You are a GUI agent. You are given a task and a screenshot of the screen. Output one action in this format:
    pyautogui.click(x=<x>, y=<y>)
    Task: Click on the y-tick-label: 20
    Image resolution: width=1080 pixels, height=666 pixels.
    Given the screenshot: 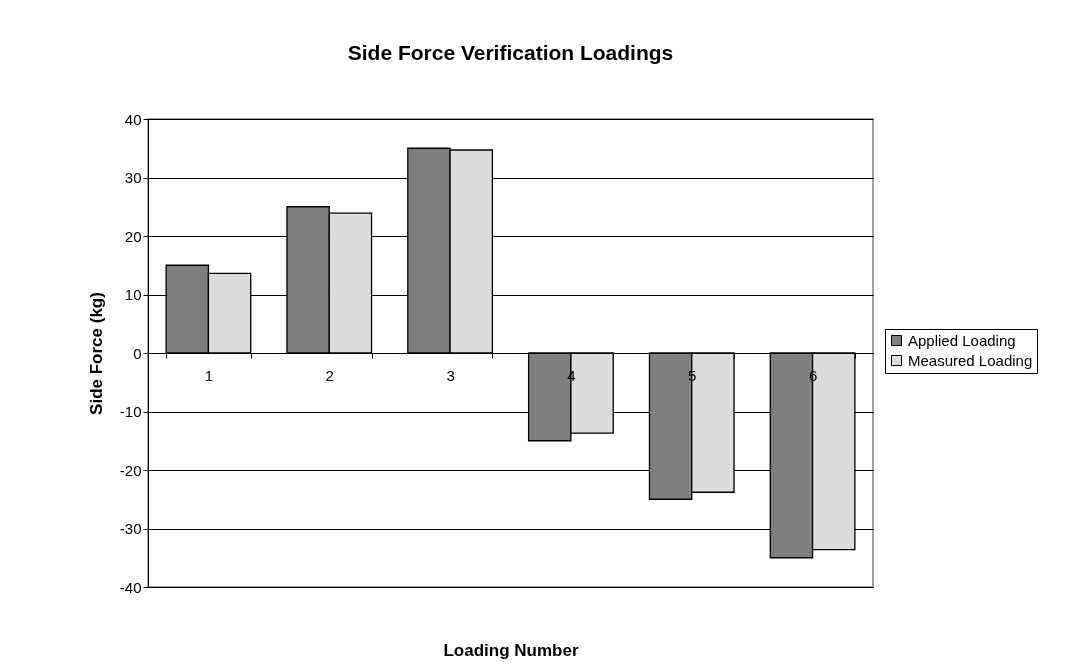 What is the action you would take?
    pyautogui.click(x=133, y=236)
    